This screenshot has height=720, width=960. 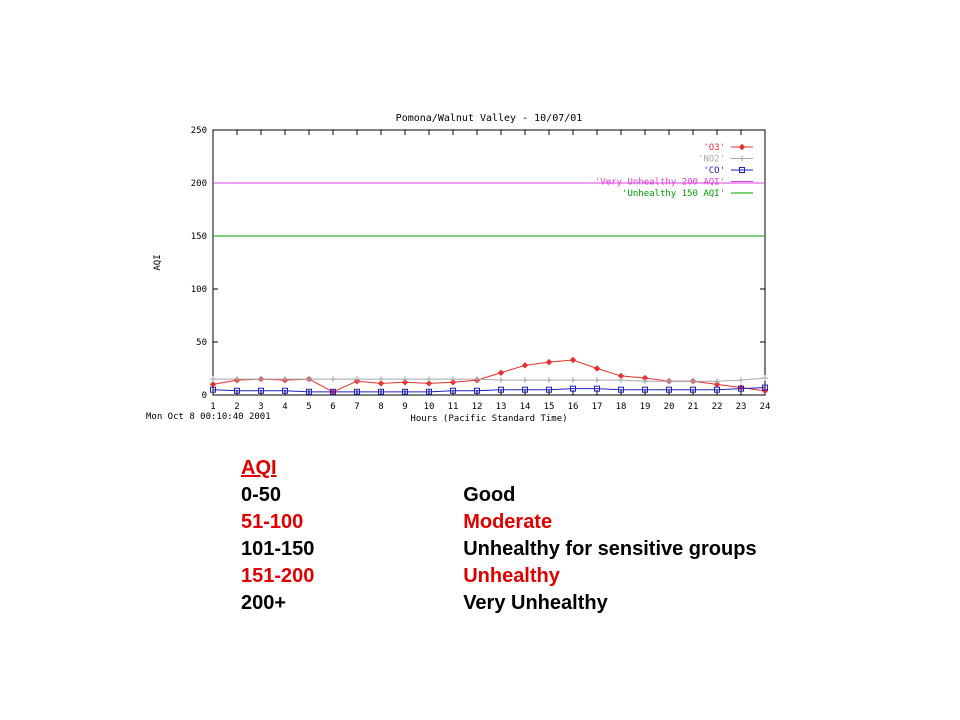 What do you see at coordinates (501, 407) in the screenshot?
I see `x-tick-label: 13` at bounding box center [501, 407].